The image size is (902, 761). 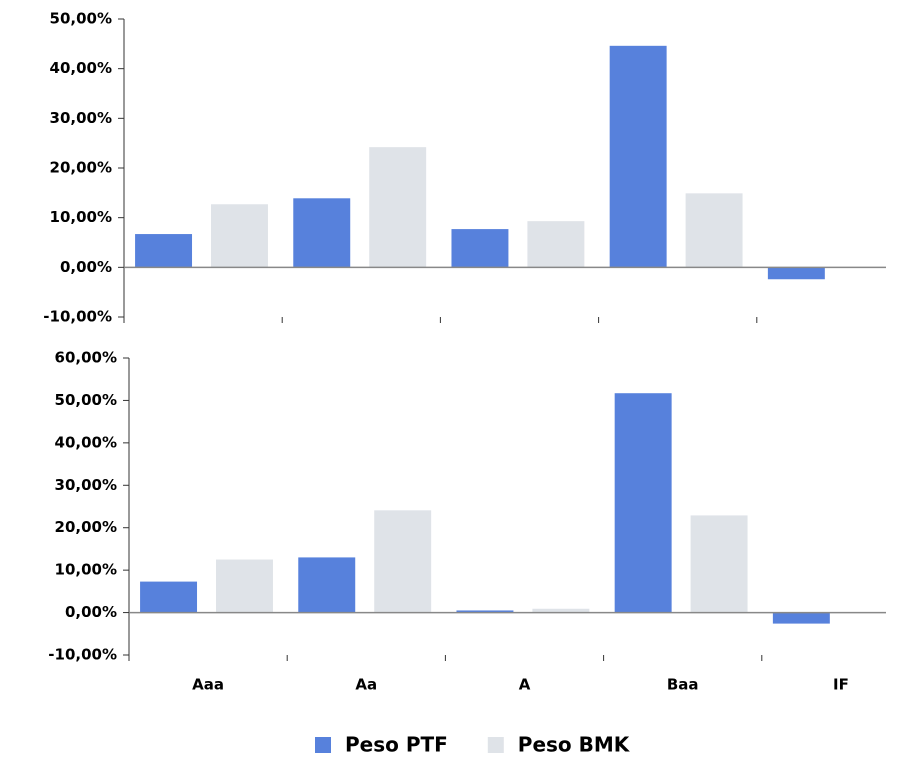 What do you see at coordinates (683, 685) in the screenshot?
I see `x-tick-label: Baa` at bounding box center [683, 685].